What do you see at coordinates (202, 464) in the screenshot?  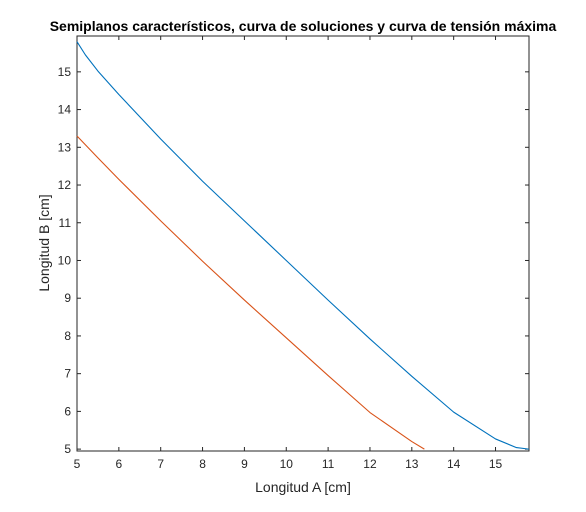 I see `x-tick-label: 8` at bounding box center [202, 464].